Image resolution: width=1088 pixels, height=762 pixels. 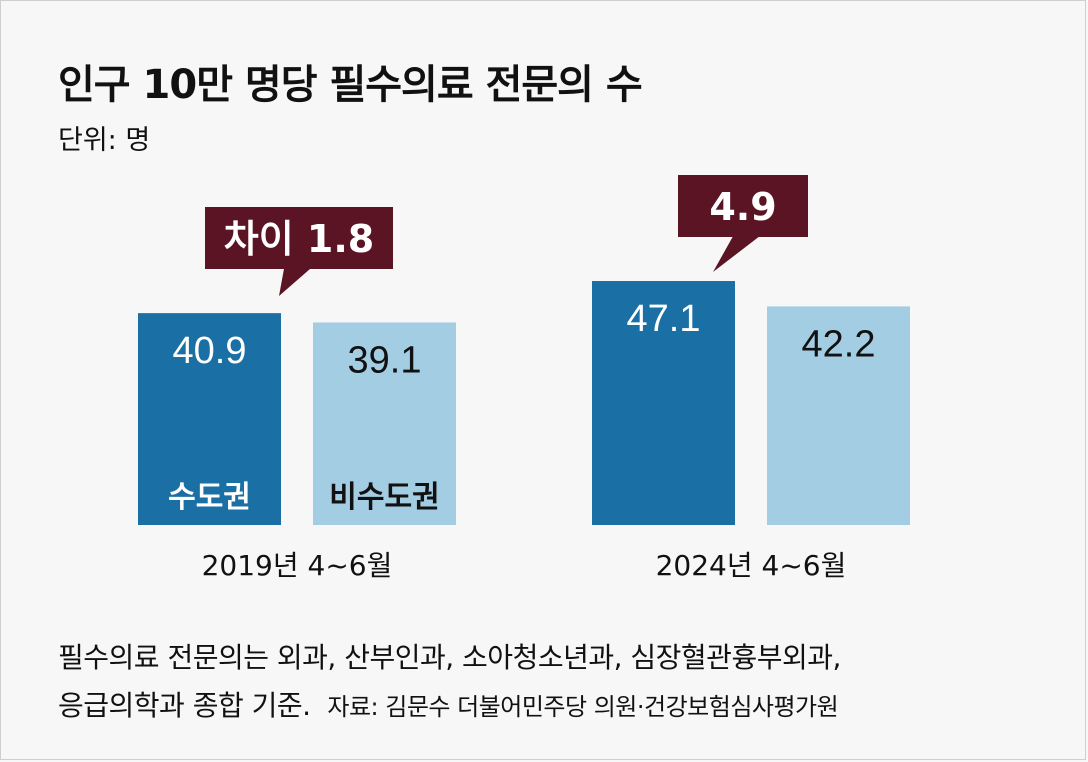 What do you see at coordinates (297, 565) in the screenshot?
I see `category-label-0: 2019년 4~6월` at bounding box center [297, 565].